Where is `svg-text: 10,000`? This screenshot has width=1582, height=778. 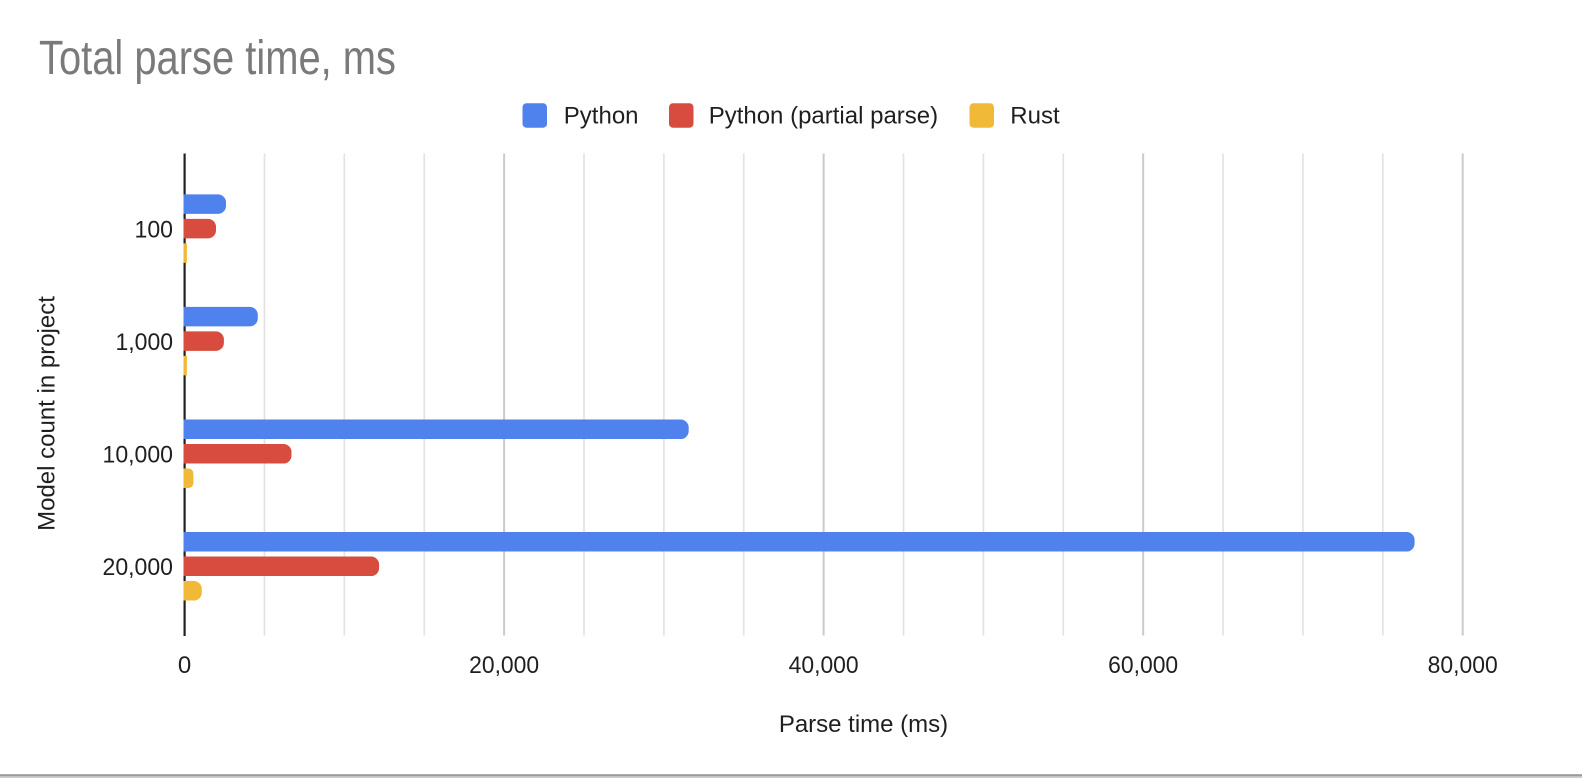 svg-text: 10,000 is located at coordinates (138, 454).